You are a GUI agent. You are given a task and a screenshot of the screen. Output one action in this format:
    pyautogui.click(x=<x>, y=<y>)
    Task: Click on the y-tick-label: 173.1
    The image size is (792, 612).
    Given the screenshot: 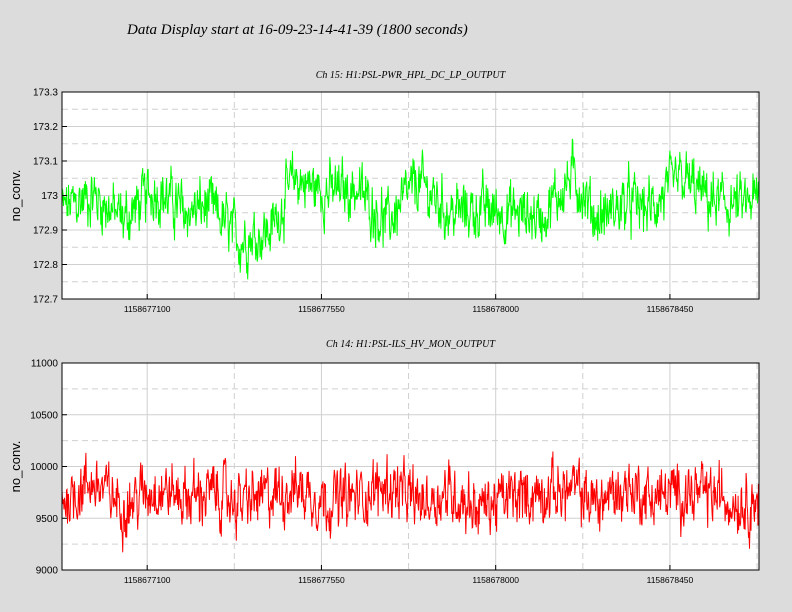 What is the action you would take?
    pyautogui.click(x=45, y=162)
    